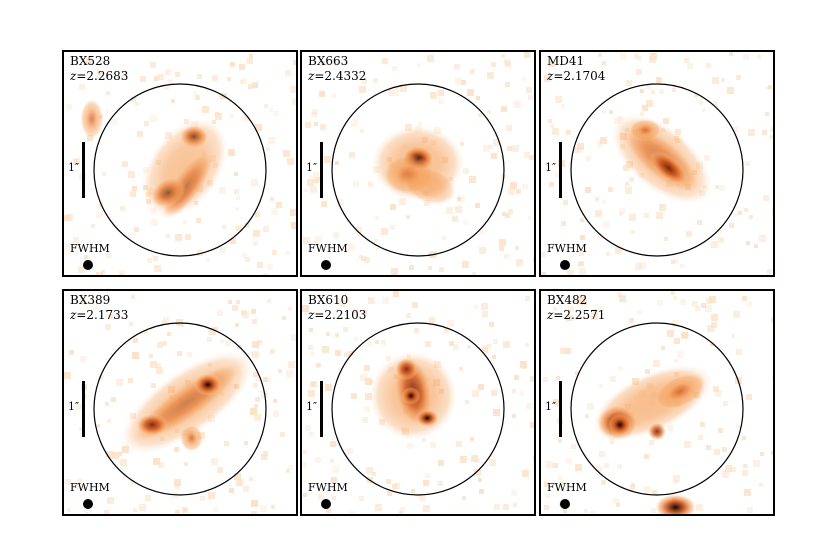  Describe the element at coordinates (567, 248) in the screenshot. I see `fwhm-label: FWHM` at that location.